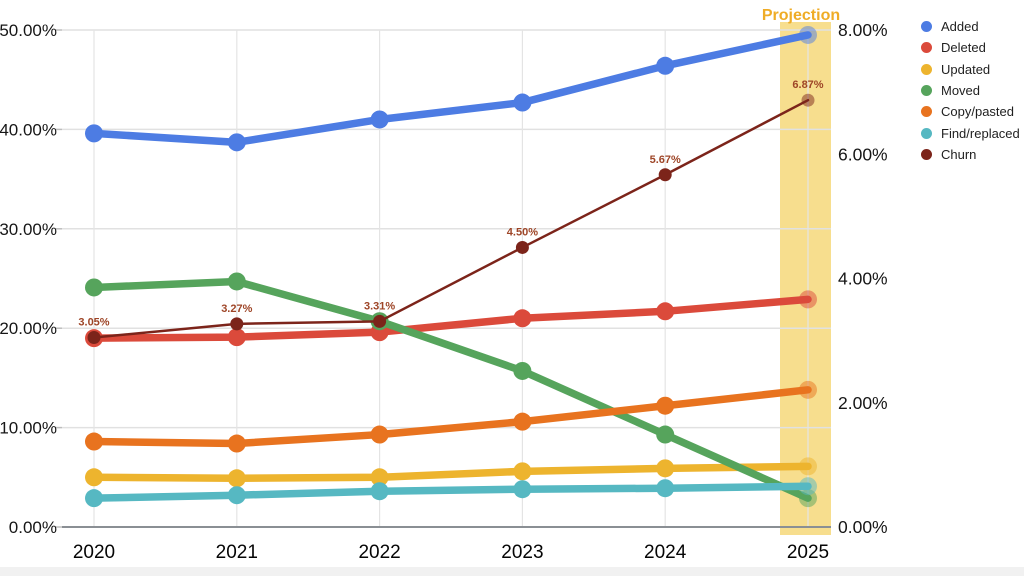  Describe the element at coordinates (926, 133) in the screenshot. I see `legend-dot-find-replaced` at that location.